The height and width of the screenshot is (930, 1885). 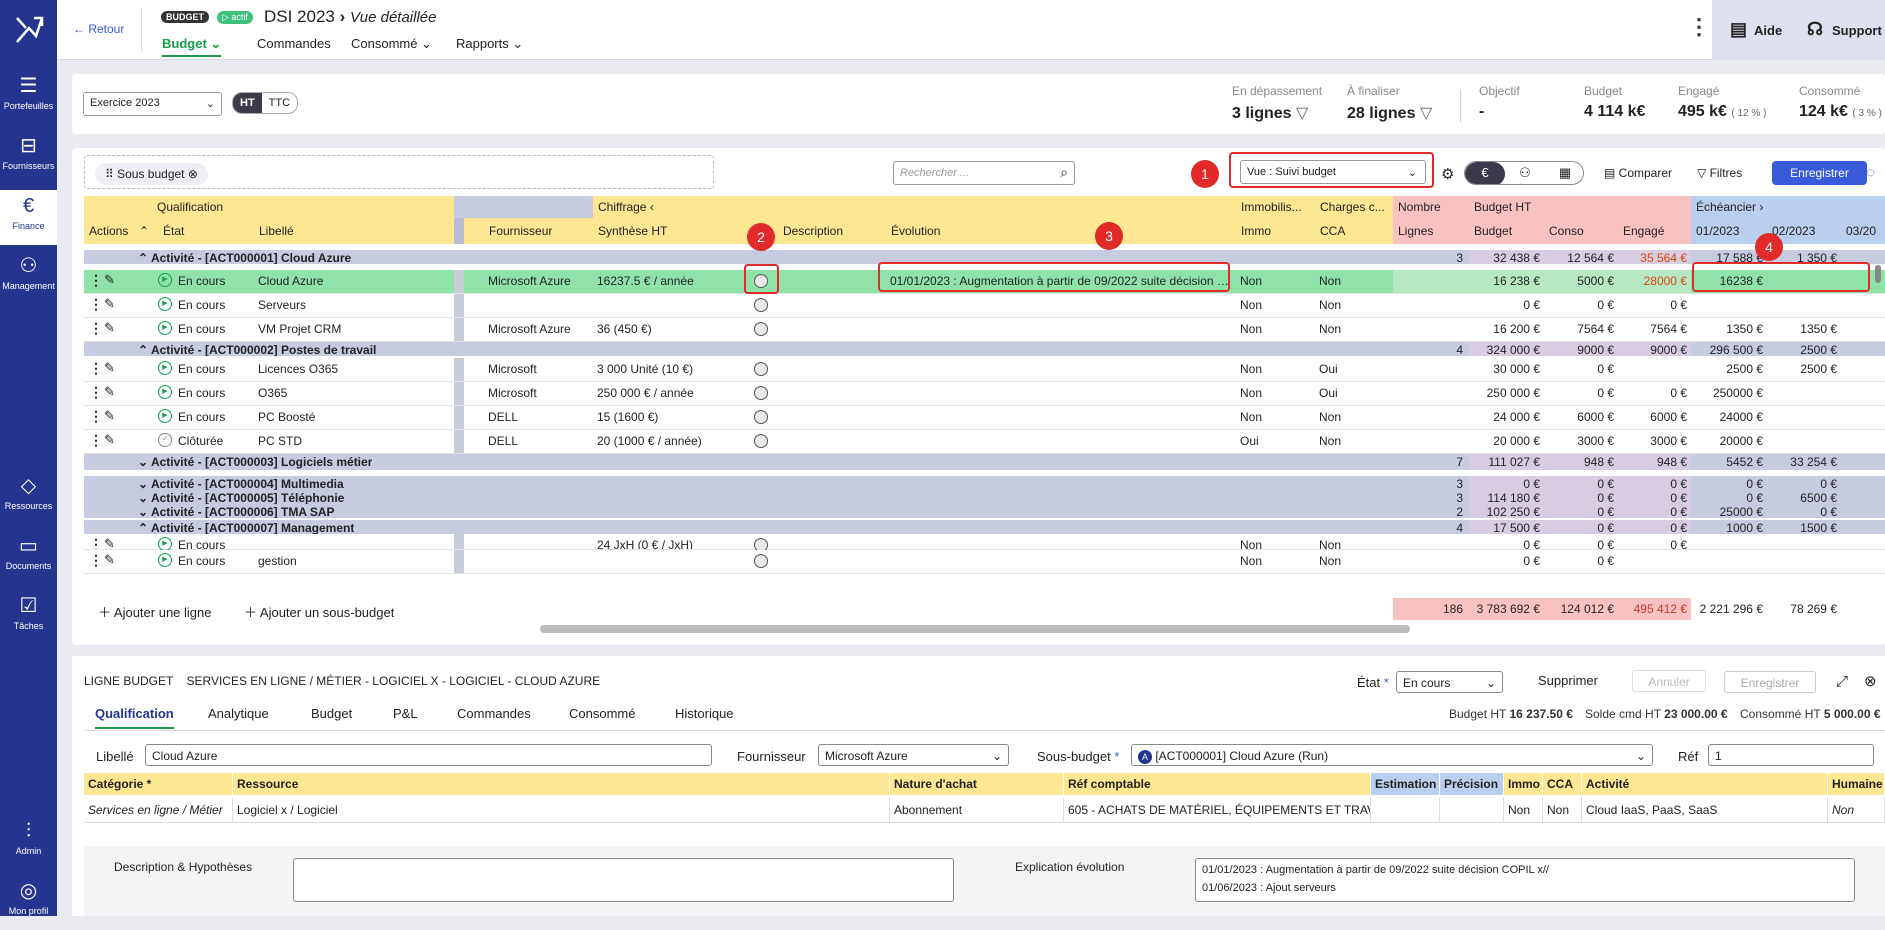 What do you see at coordinates (1485, 173) in the screenshot?
I see `euro-icon: €` at bounding box center [1485, 173].